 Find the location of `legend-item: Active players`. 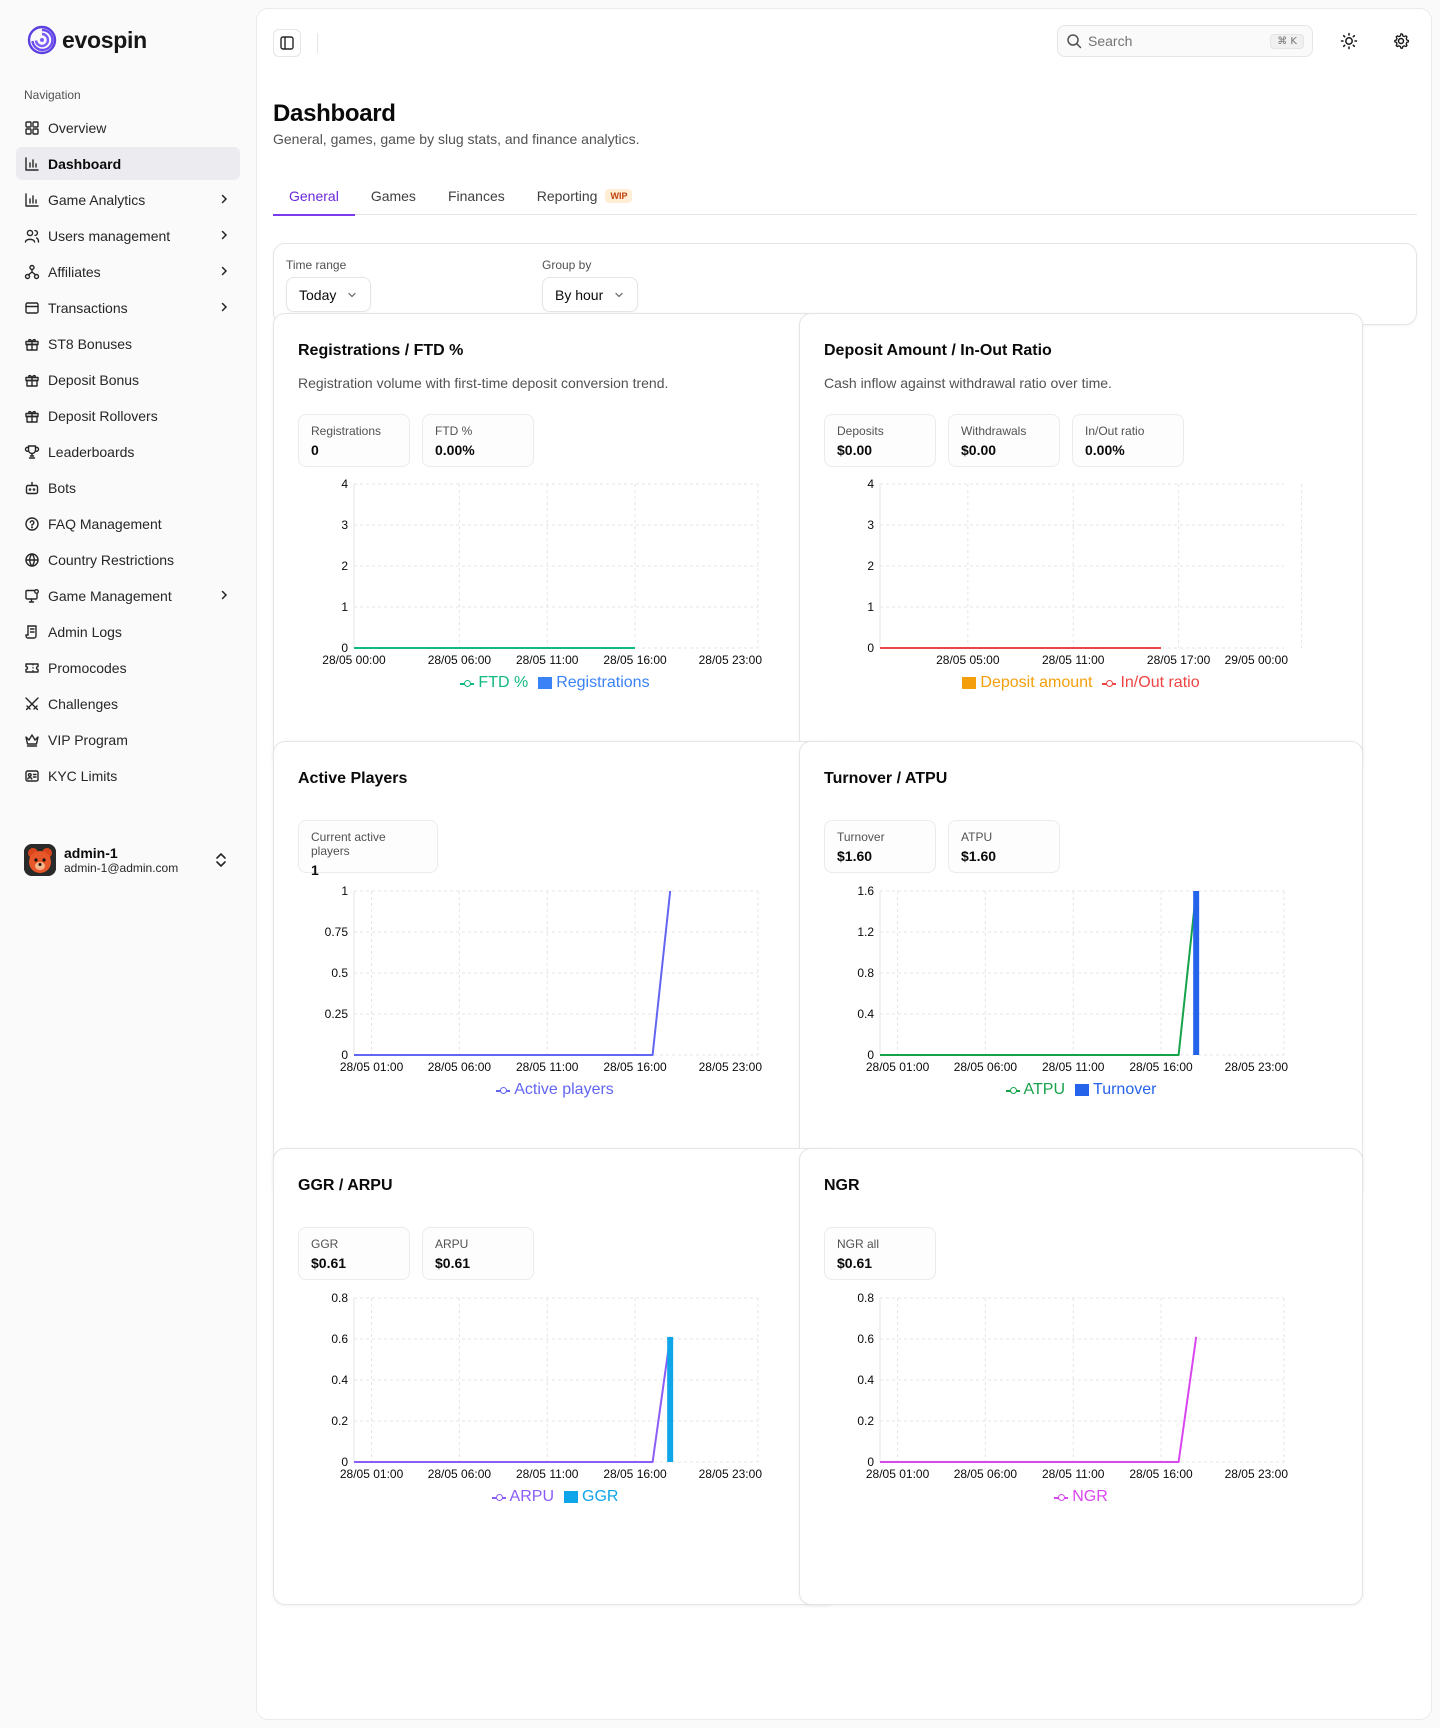

legend-item: Active players is located at coordinates (555, 1090).